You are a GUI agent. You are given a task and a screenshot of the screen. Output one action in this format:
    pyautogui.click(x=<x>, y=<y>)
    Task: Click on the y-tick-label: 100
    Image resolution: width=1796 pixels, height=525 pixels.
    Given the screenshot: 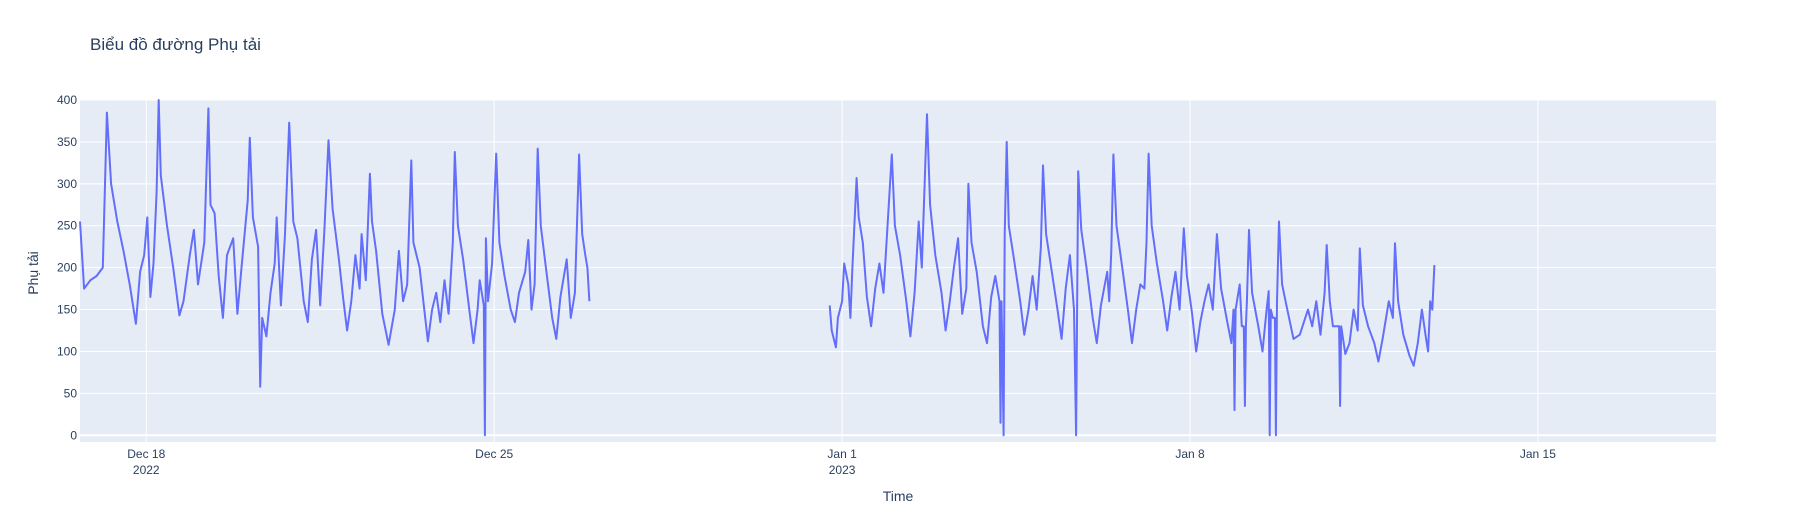 What is the action you would take?
    pyautogui.click(x=67, y=351)
    